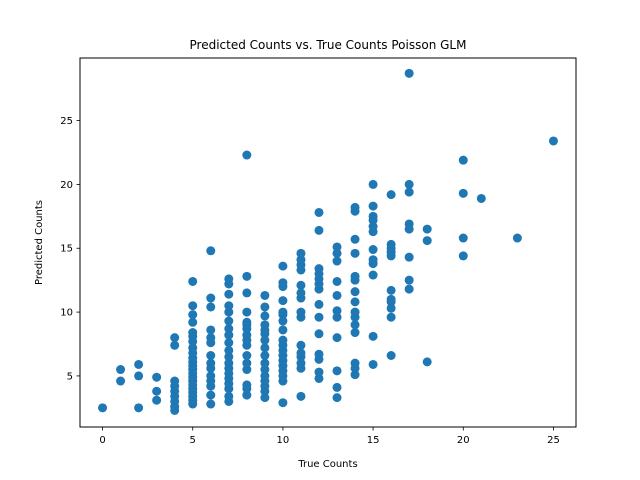 Image resolution: width=640 pixels, height=480 pixels. What do you see at coordinates (66, 121) in the screenshot?
I see `y-tick-label: 25` at bounding box center [66, 121].